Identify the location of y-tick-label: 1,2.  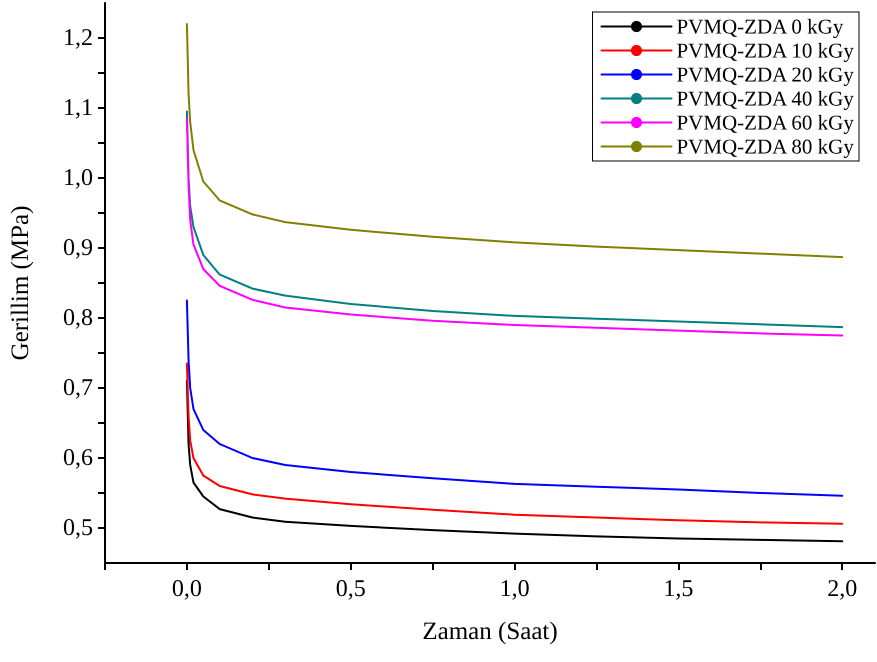
(78, 38).